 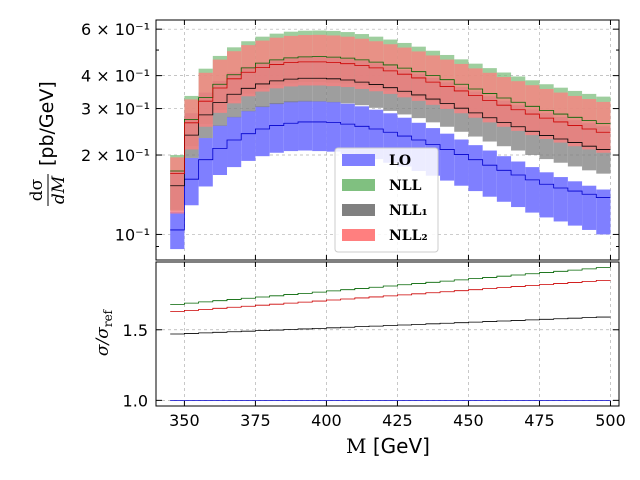 I want to click on x-tick-label: 425, so click(x=397, y=420).